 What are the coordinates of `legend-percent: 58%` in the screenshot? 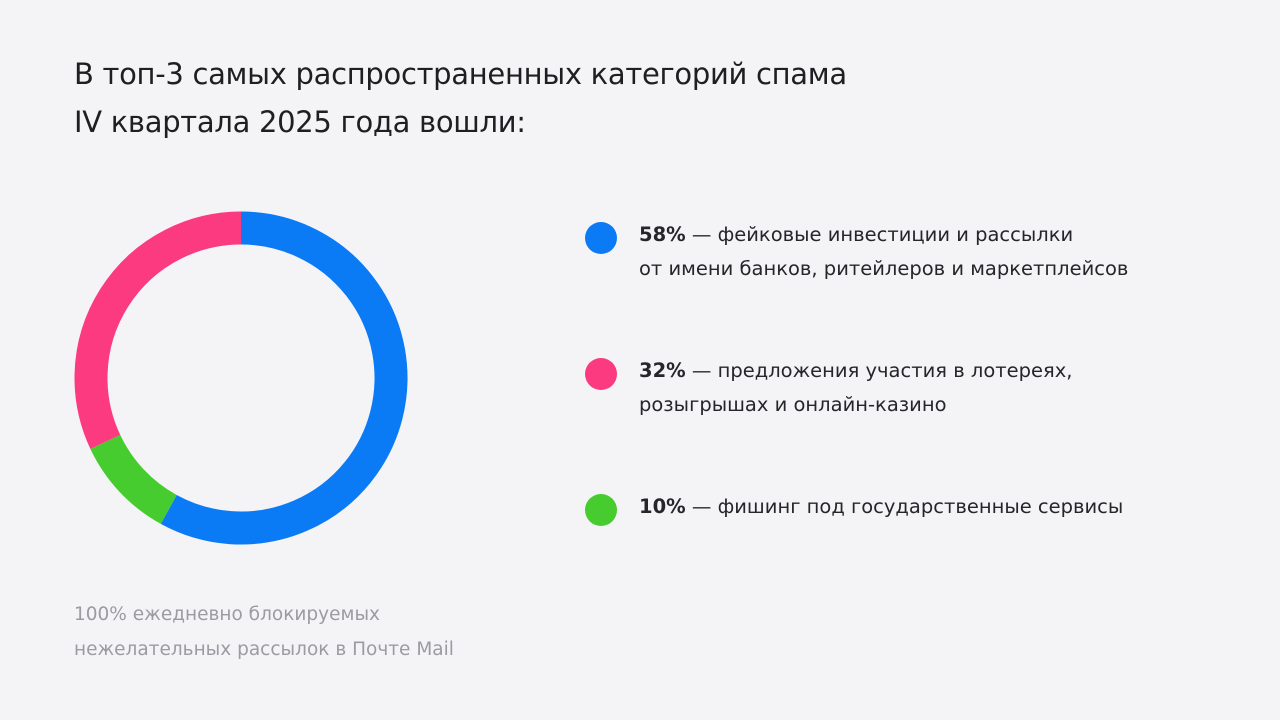 It's located at (662, 234).